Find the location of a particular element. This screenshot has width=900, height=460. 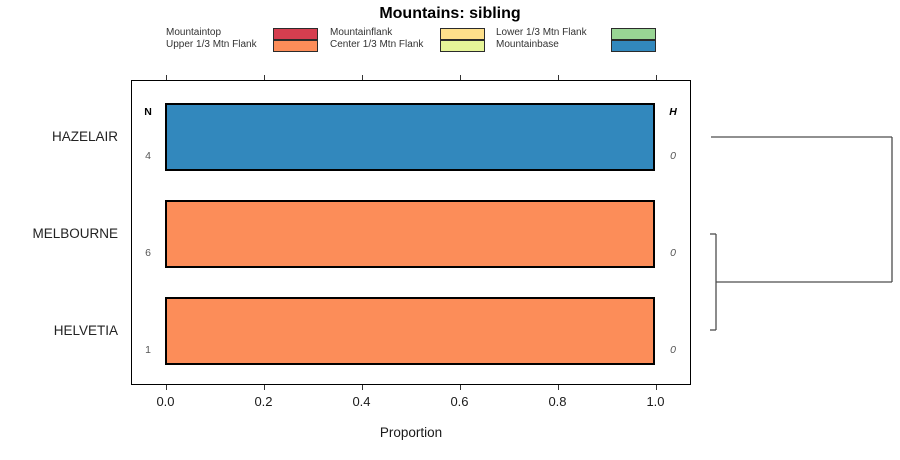

x-axis-tick-label: 1.0 is located at coordinates (655, 401).